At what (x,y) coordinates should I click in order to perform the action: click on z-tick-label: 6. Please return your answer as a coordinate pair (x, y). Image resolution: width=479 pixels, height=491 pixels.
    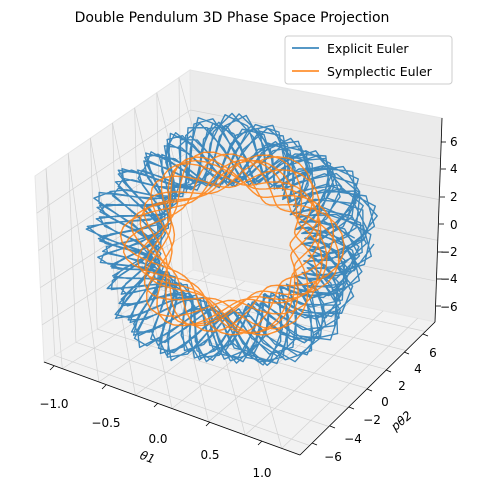
    Looking at the image, I should click on (454, 142).